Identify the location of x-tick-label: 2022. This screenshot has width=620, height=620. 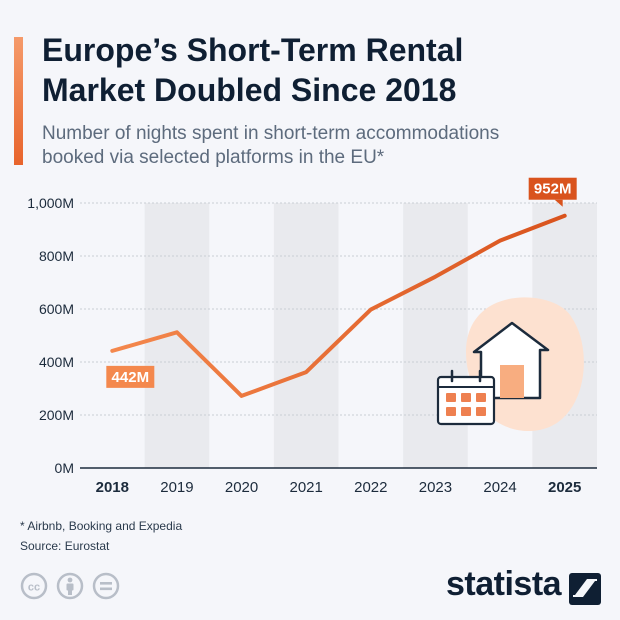
(370, 487).